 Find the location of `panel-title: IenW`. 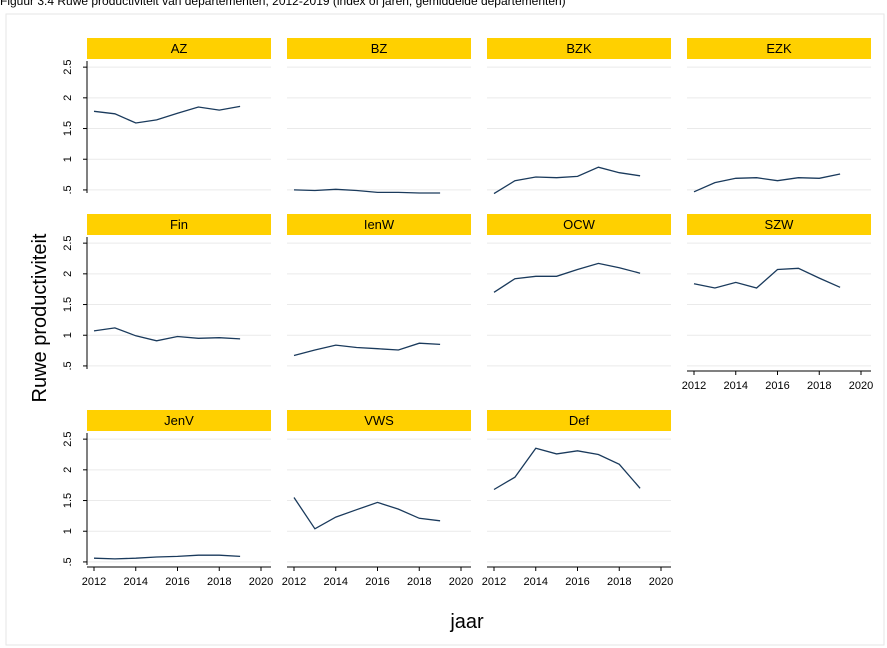

panel-title: IenW is located at coordinates (379, 224).